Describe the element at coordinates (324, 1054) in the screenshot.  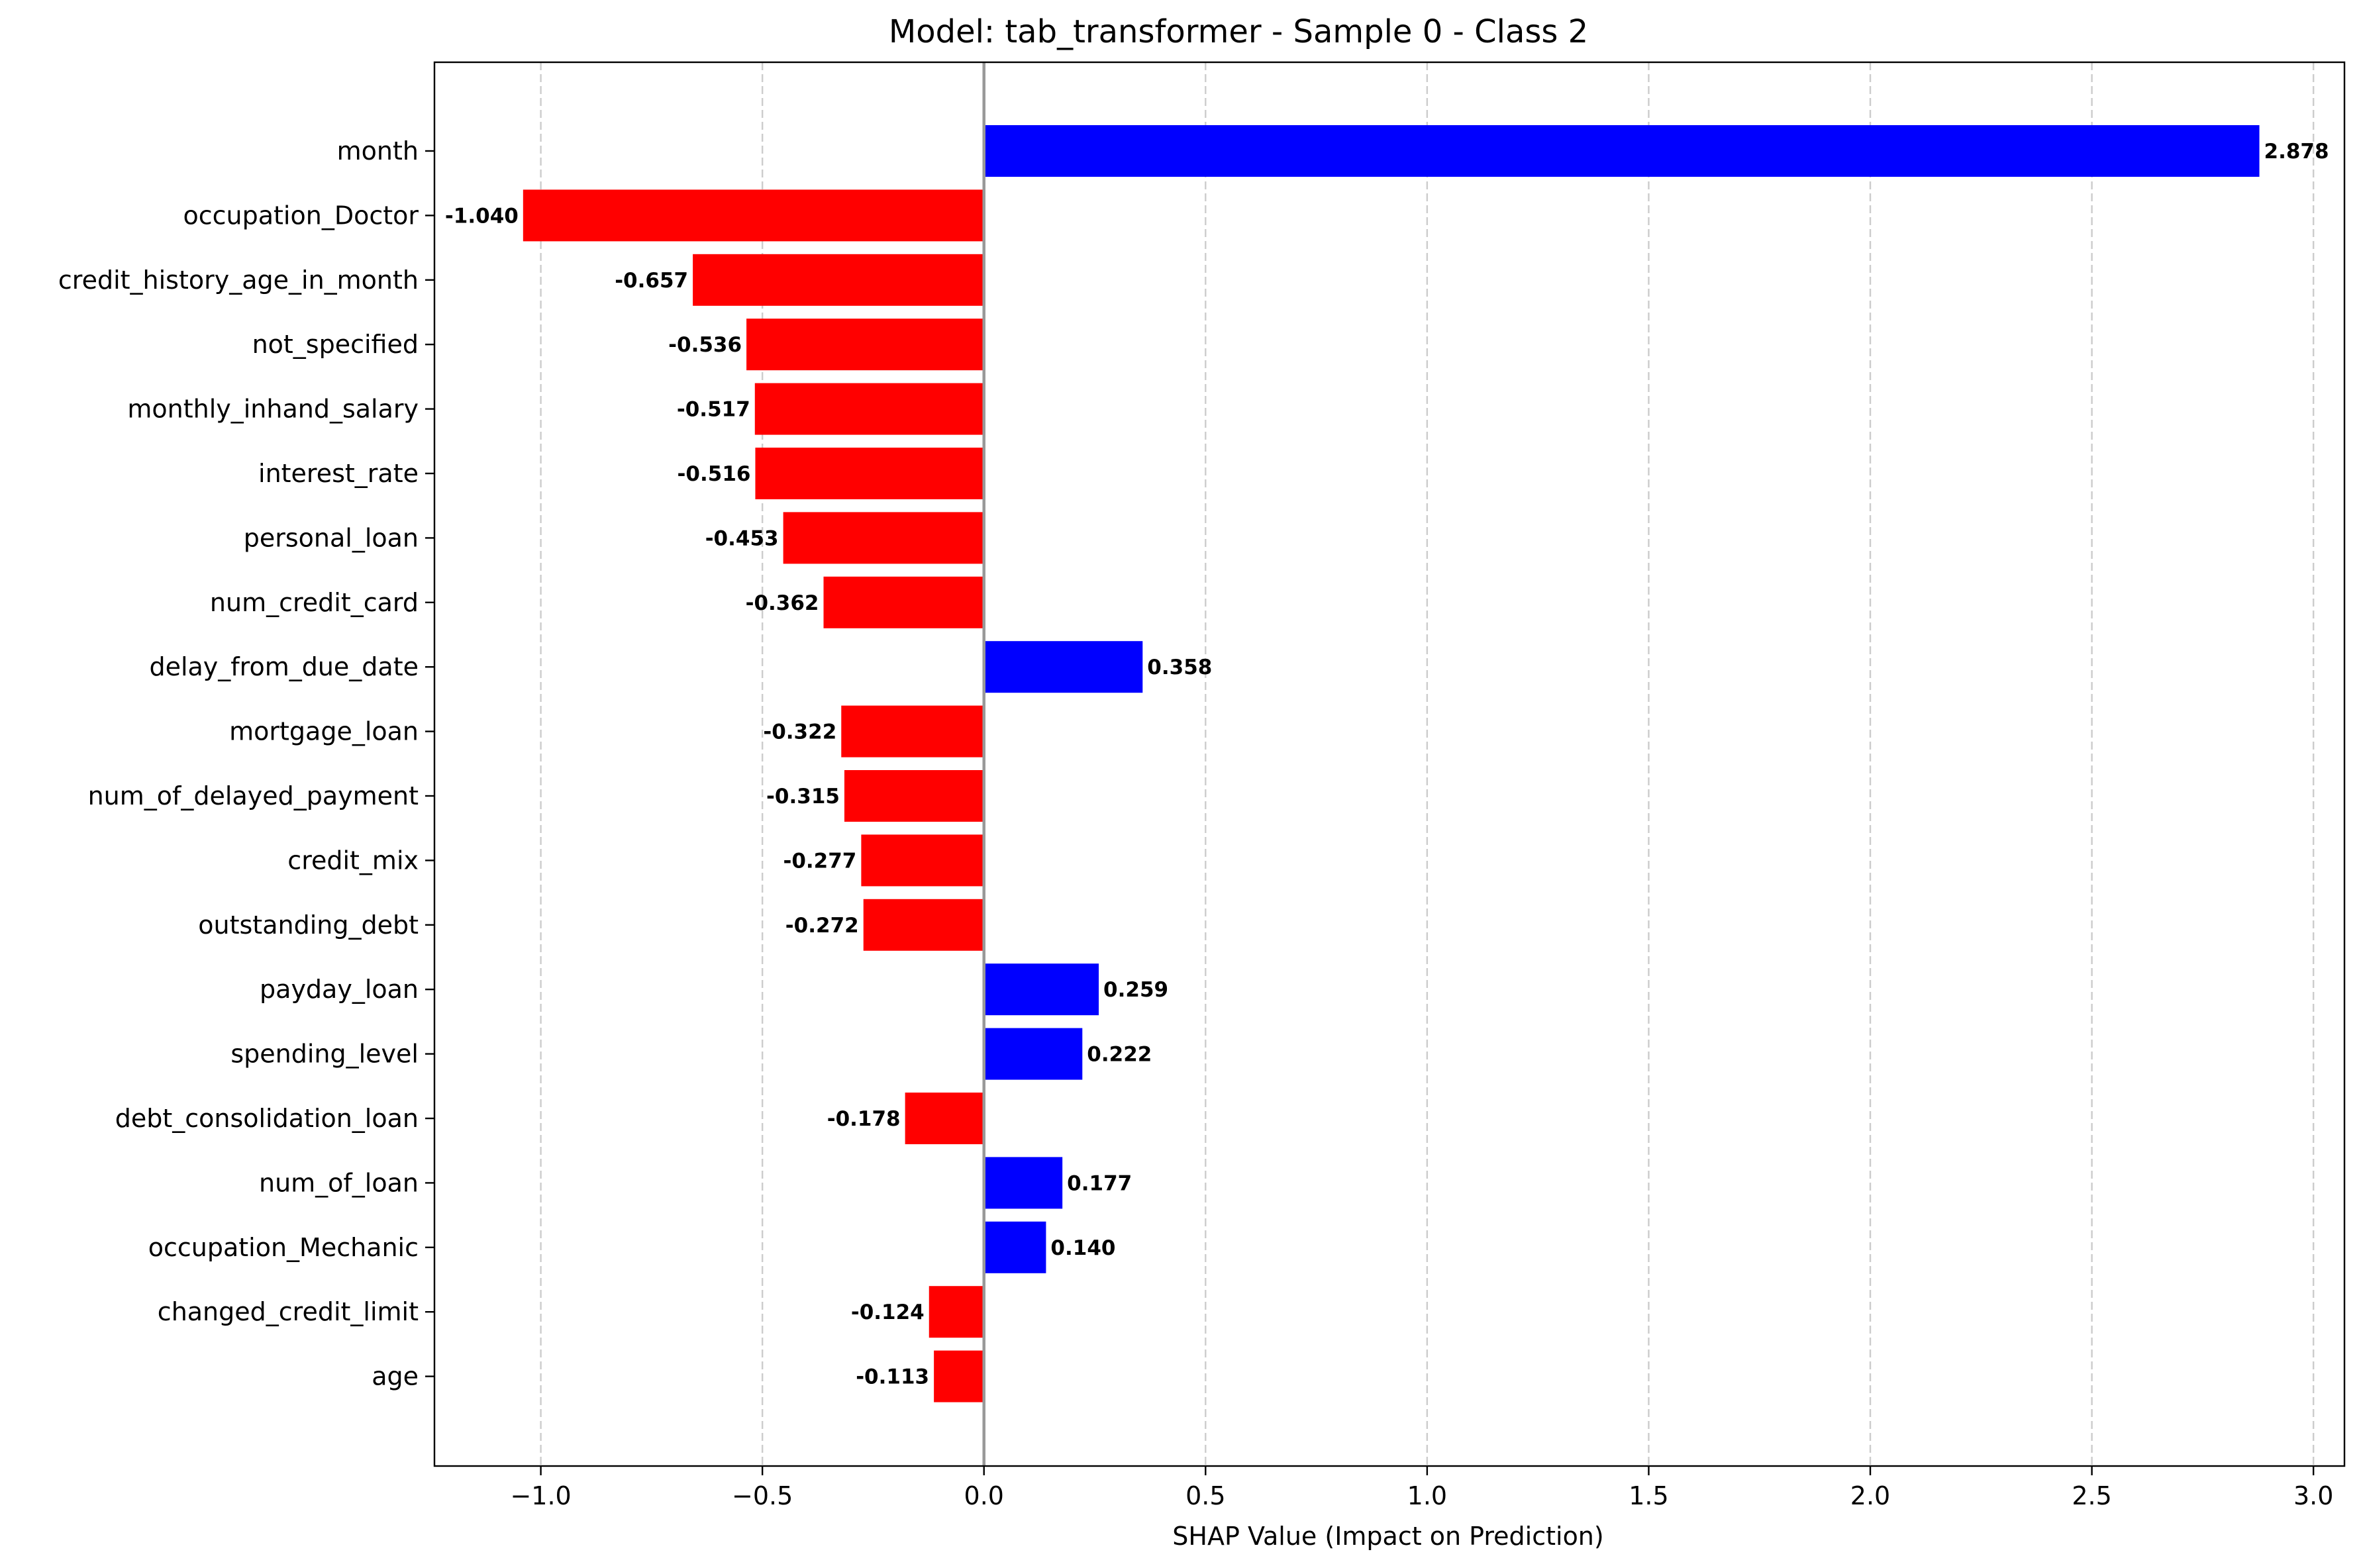
I see `y-tick-label: spending_level` at that location.